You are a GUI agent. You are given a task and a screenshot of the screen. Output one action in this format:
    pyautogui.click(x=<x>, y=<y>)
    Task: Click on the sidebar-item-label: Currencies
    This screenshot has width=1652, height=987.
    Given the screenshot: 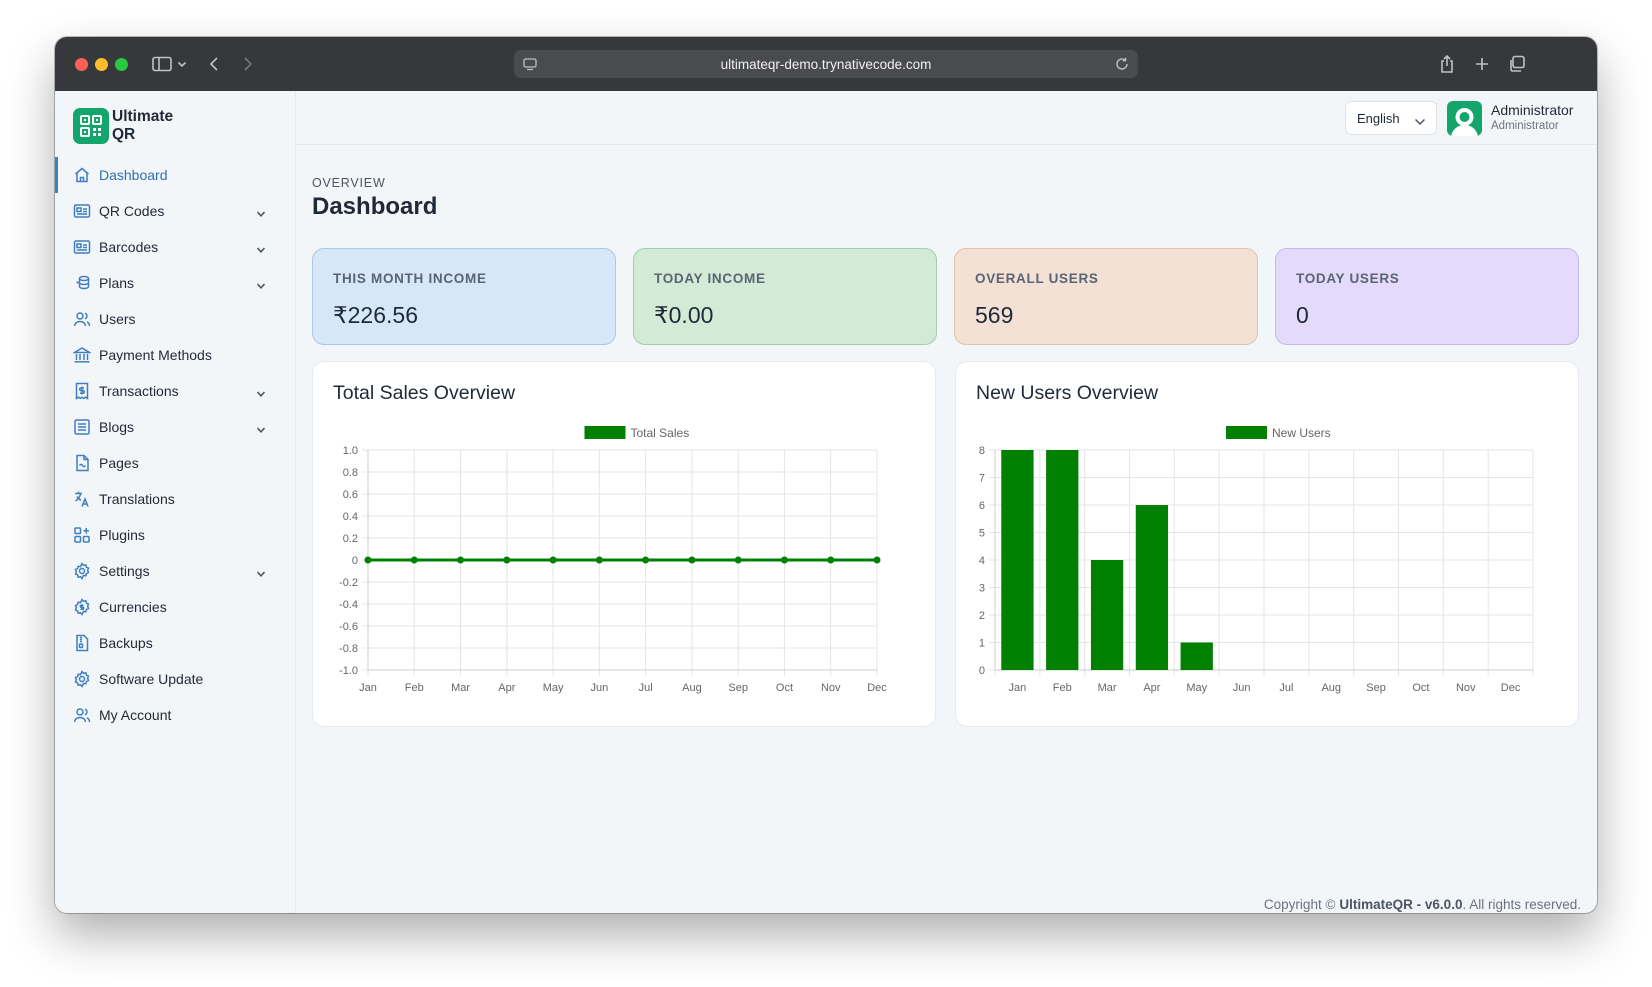 What is the action you would take?
    pyautogui.click(x=133, y=607)
    